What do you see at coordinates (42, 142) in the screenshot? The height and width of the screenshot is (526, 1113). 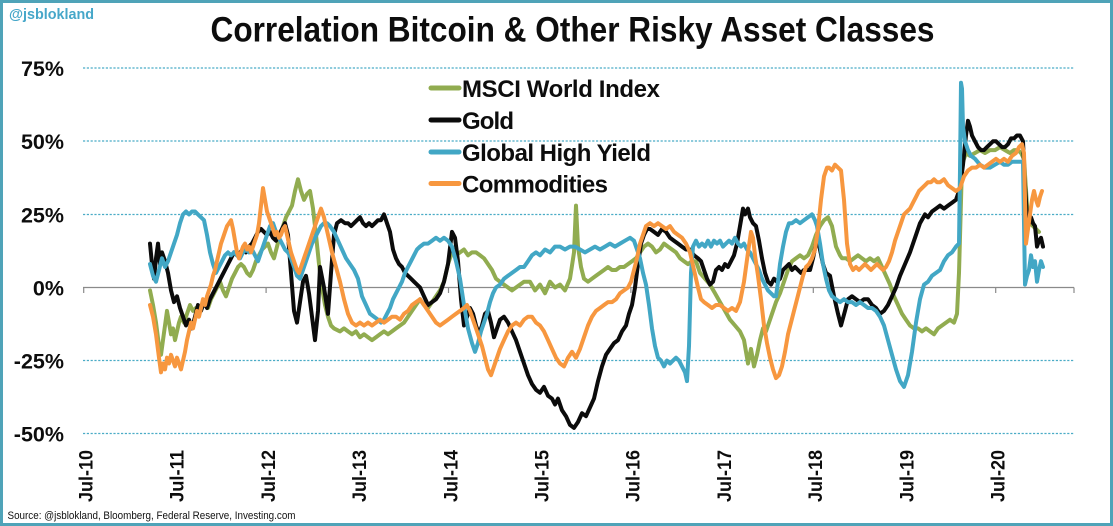 I see `svg-text: 50%` at bounding box center [42, 142].